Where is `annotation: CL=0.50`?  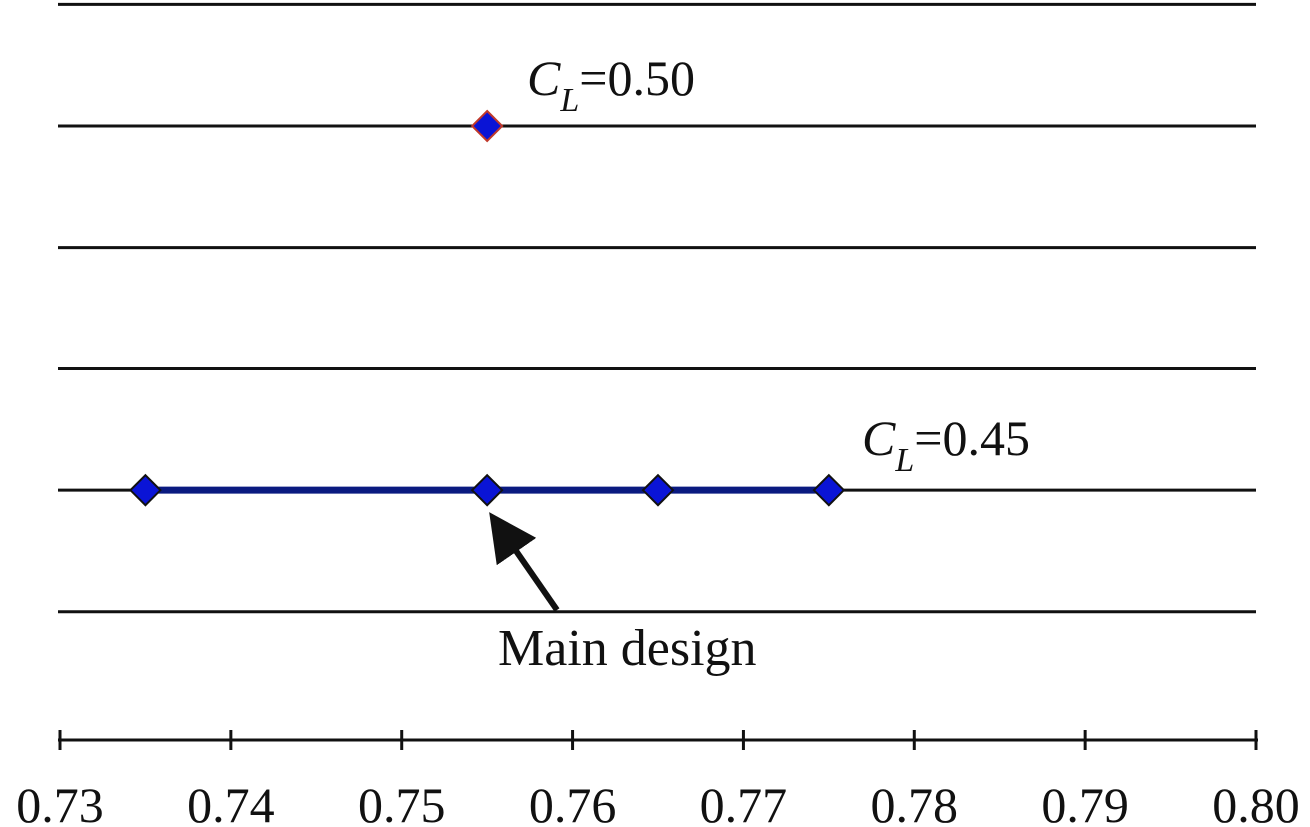 annotation: CL=0.50 is located at coordinates (611, 84).